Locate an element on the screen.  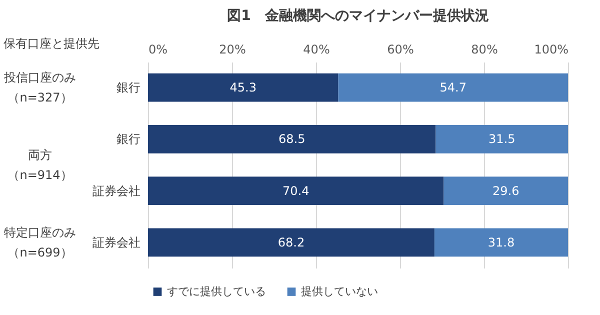
data-label: 31.5 is located at coordinates (502, 139).